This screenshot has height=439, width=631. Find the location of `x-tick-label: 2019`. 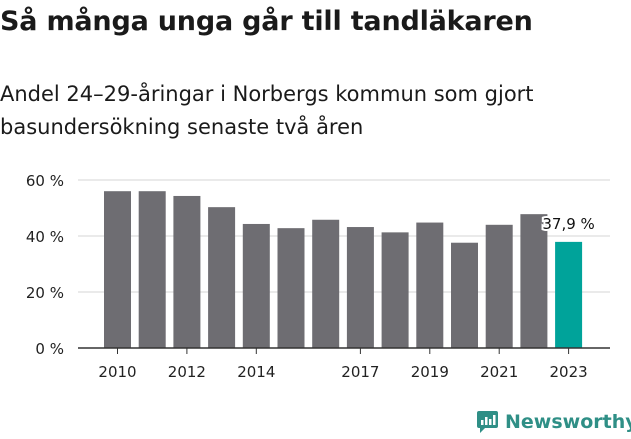

x-tick-label: 2019 is located at coordinates (430, 372).